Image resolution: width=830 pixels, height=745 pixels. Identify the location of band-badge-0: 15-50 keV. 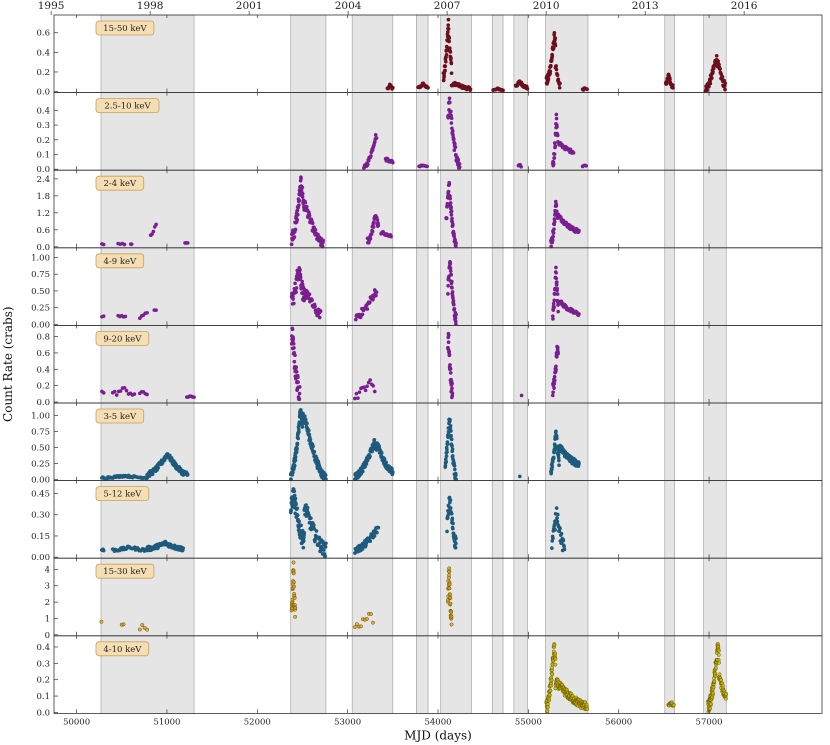
(125, 28).